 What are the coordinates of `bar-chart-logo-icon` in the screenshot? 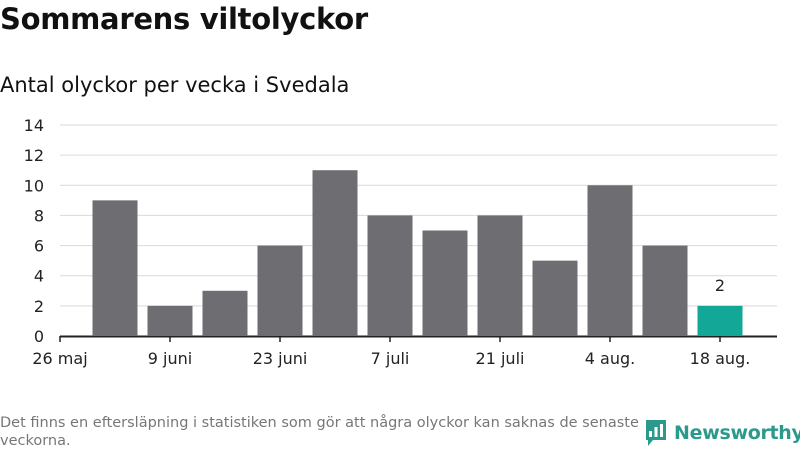 It's located at (656, 433).